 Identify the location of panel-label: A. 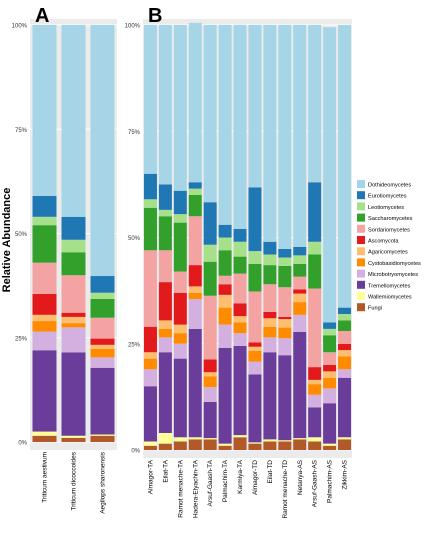
(42, 16).